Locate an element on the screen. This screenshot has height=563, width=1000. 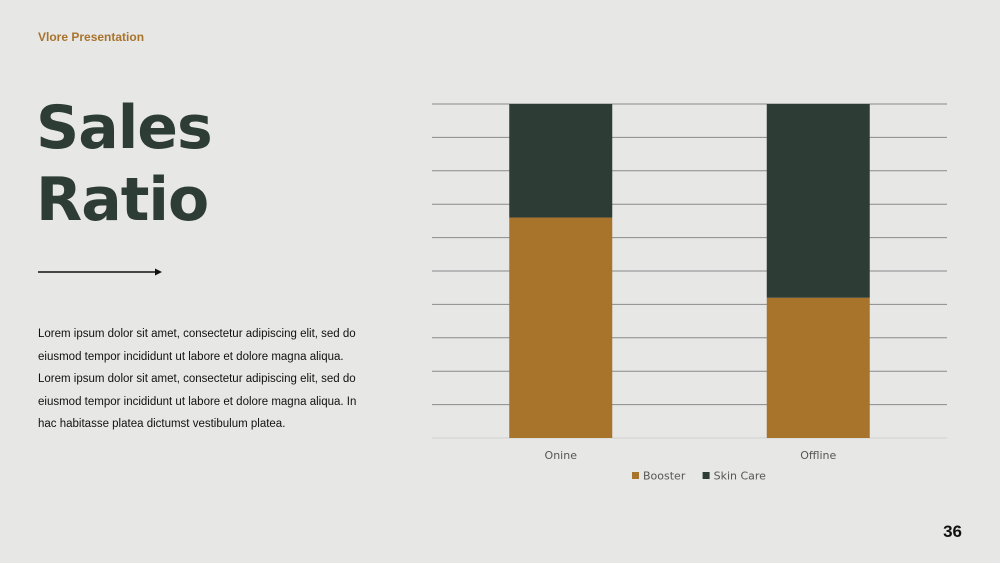
bar-booster-onine is located at coordinates (561, 327).